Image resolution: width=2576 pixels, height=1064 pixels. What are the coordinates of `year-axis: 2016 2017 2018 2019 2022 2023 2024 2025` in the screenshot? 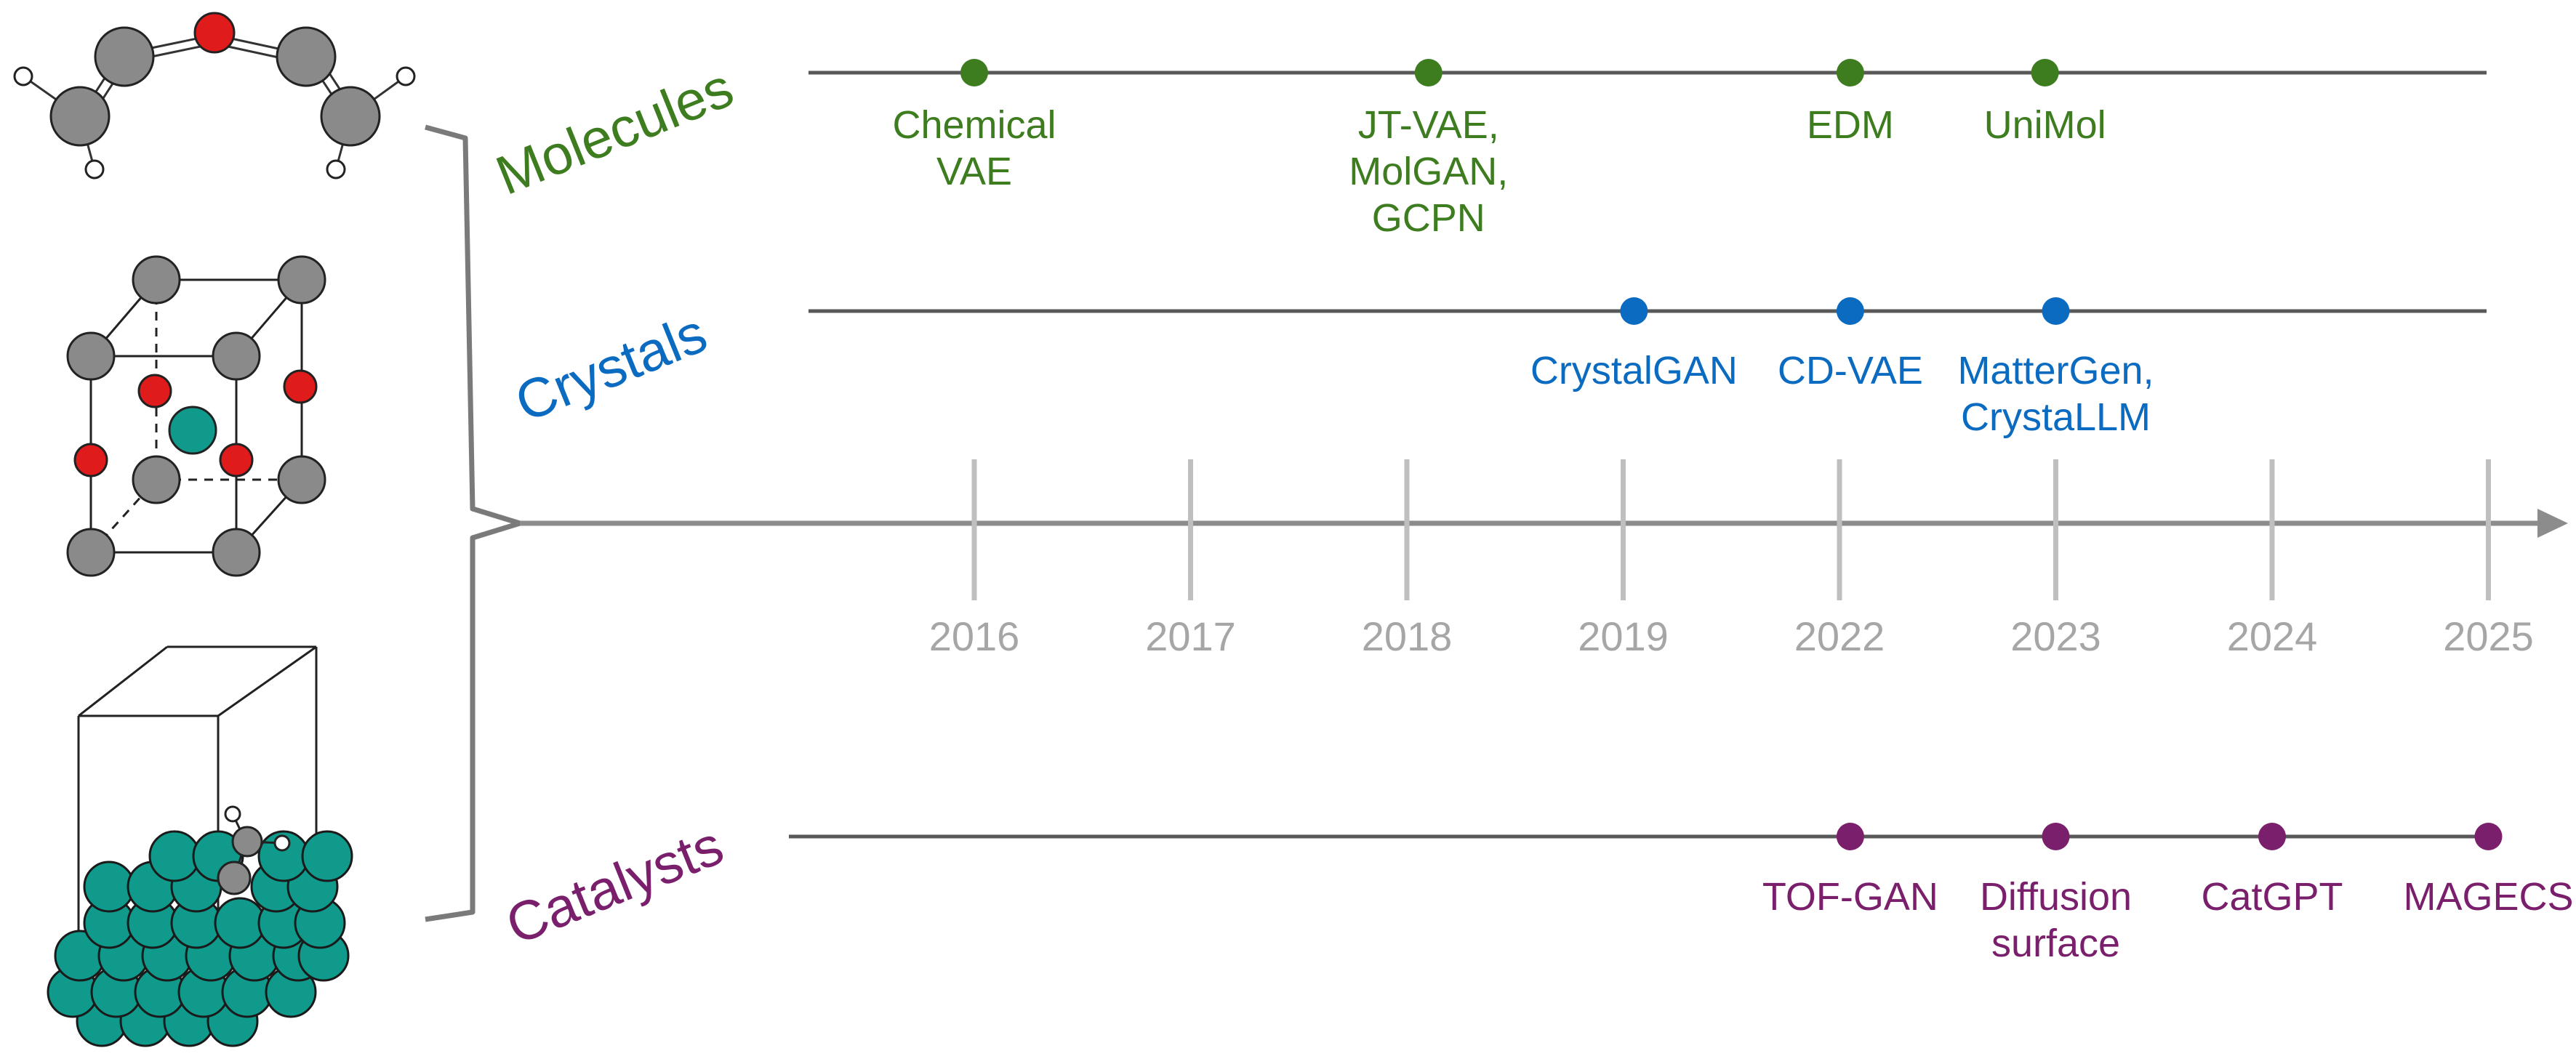 It's located at (1544, 559).